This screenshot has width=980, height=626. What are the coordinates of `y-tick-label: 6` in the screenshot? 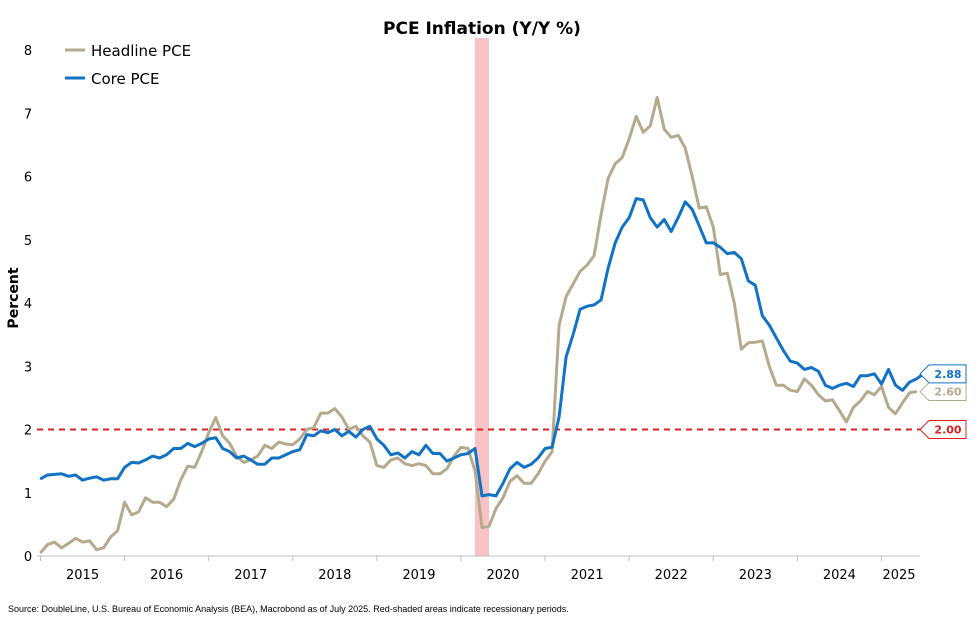 It's located at (28, 178).